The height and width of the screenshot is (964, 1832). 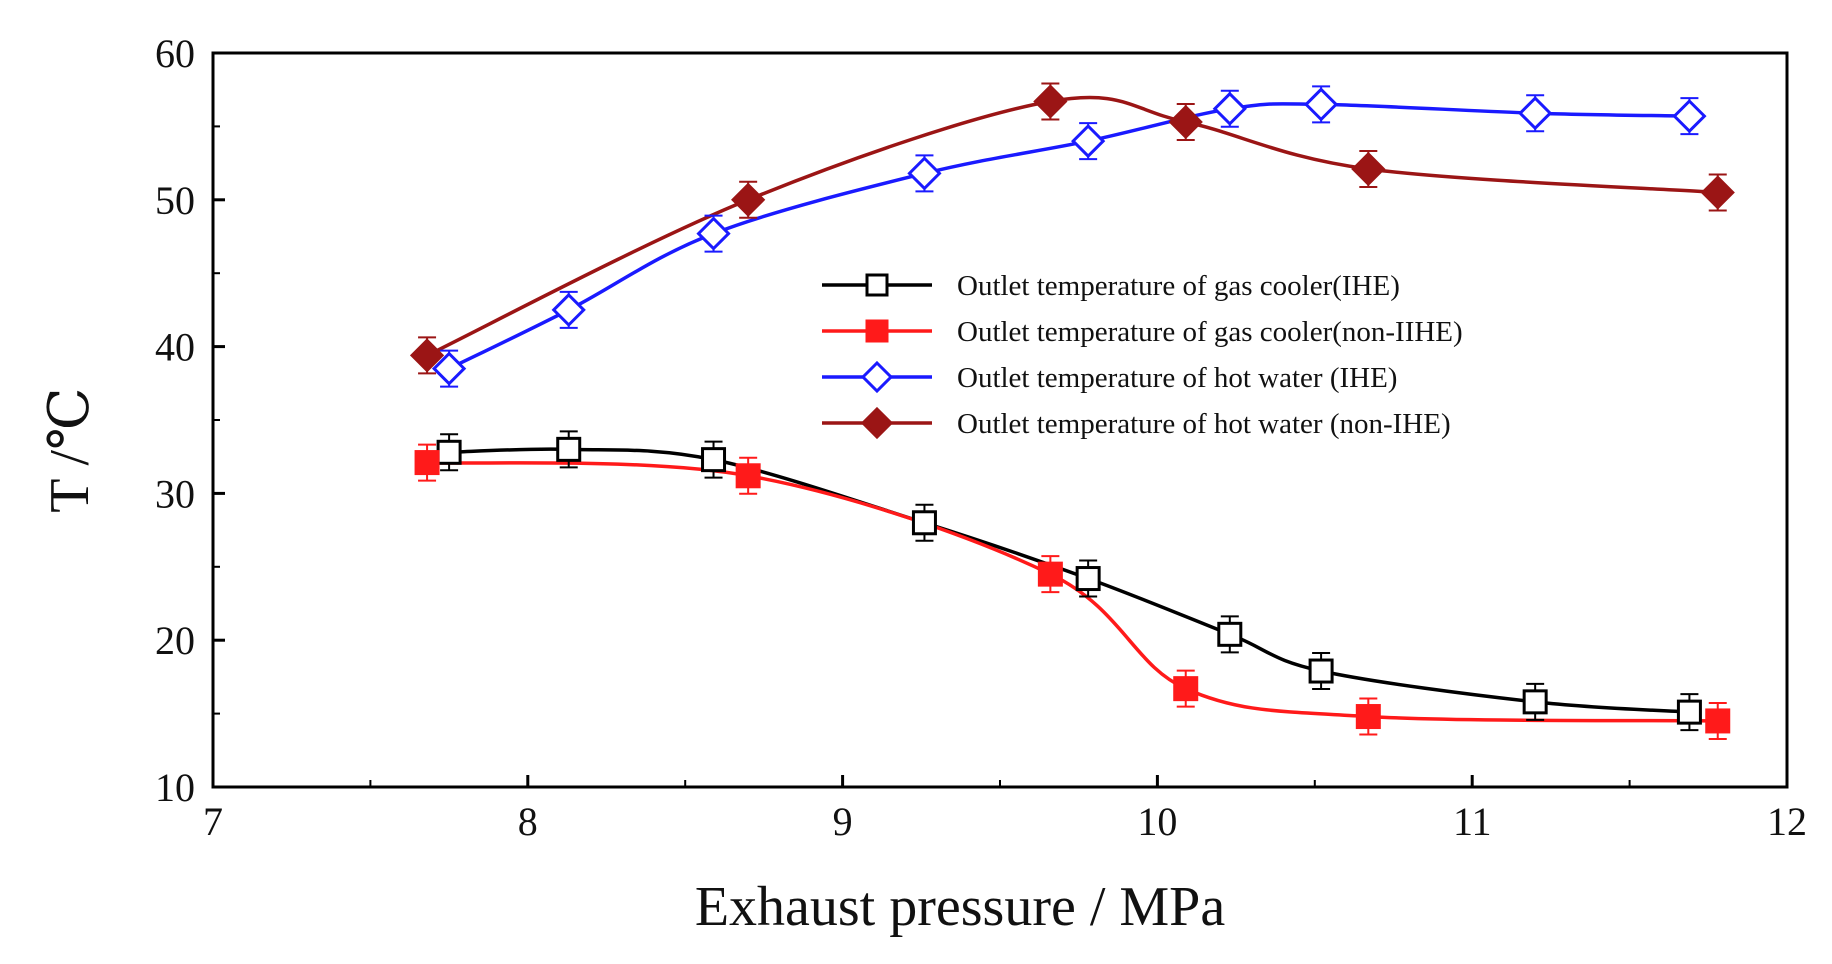 What do you see at coordinates (70, 449) in the screenshot?
I see `y-axis-title: T /℃` at bounding box center [70, 449].